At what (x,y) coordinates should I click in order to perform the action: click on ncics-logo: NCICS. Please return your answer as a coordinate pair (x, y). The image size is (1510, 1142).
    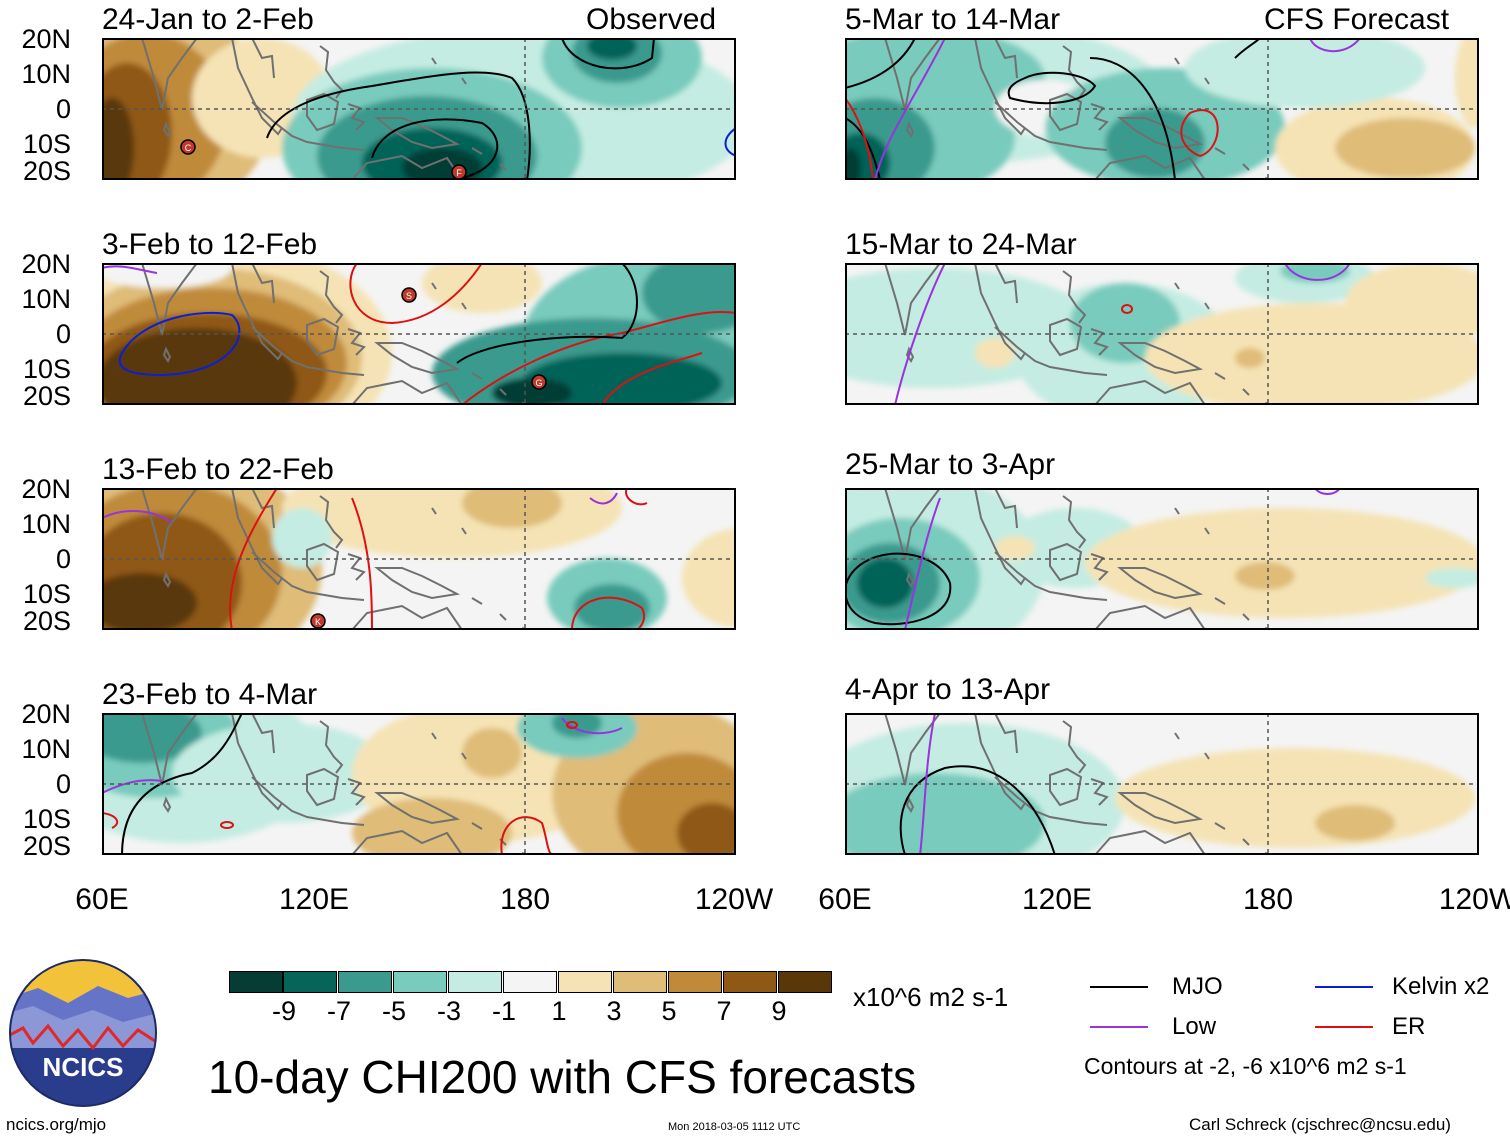
    Looking at the image, I should click on (83, 1033).